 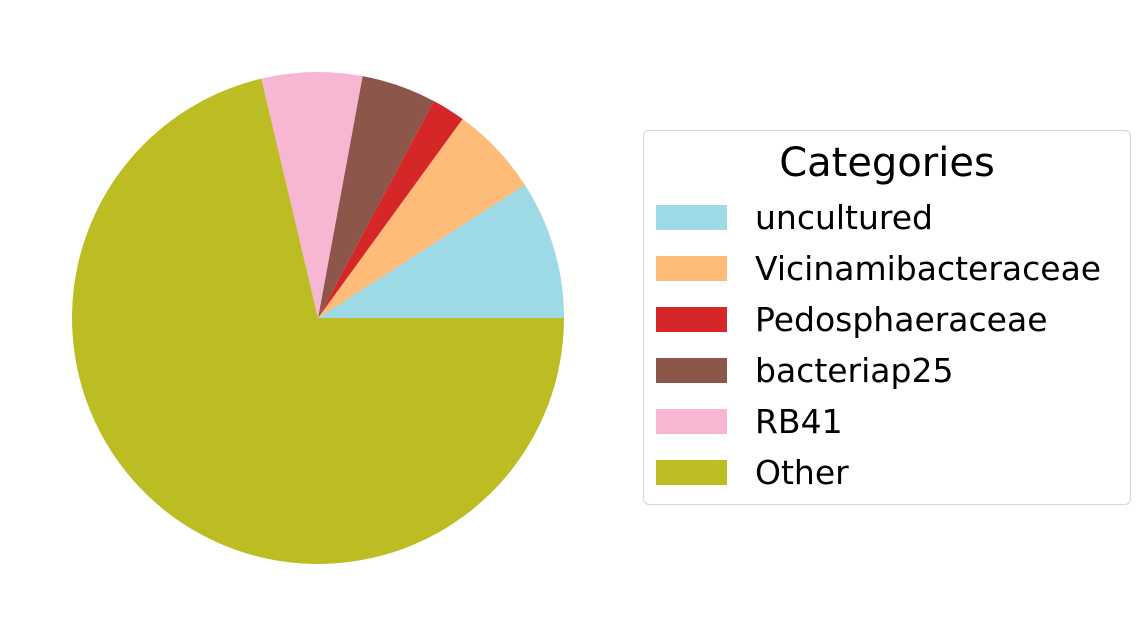 I want to click on pie-slice-bacteriap25, so click(x=376, y=197).